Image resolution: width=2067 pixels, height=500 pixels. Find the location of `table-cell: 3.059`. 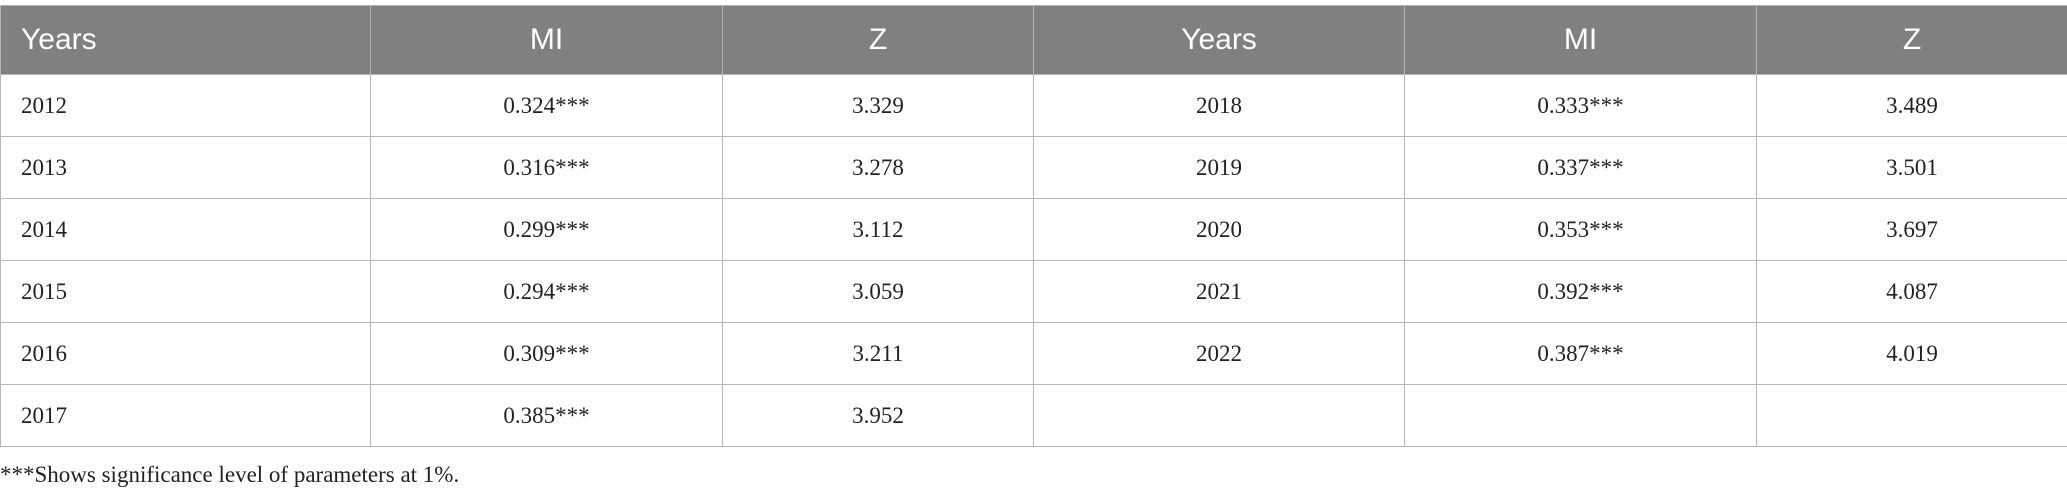

table-cell: 3.059 is located at coordinates (878, 291).